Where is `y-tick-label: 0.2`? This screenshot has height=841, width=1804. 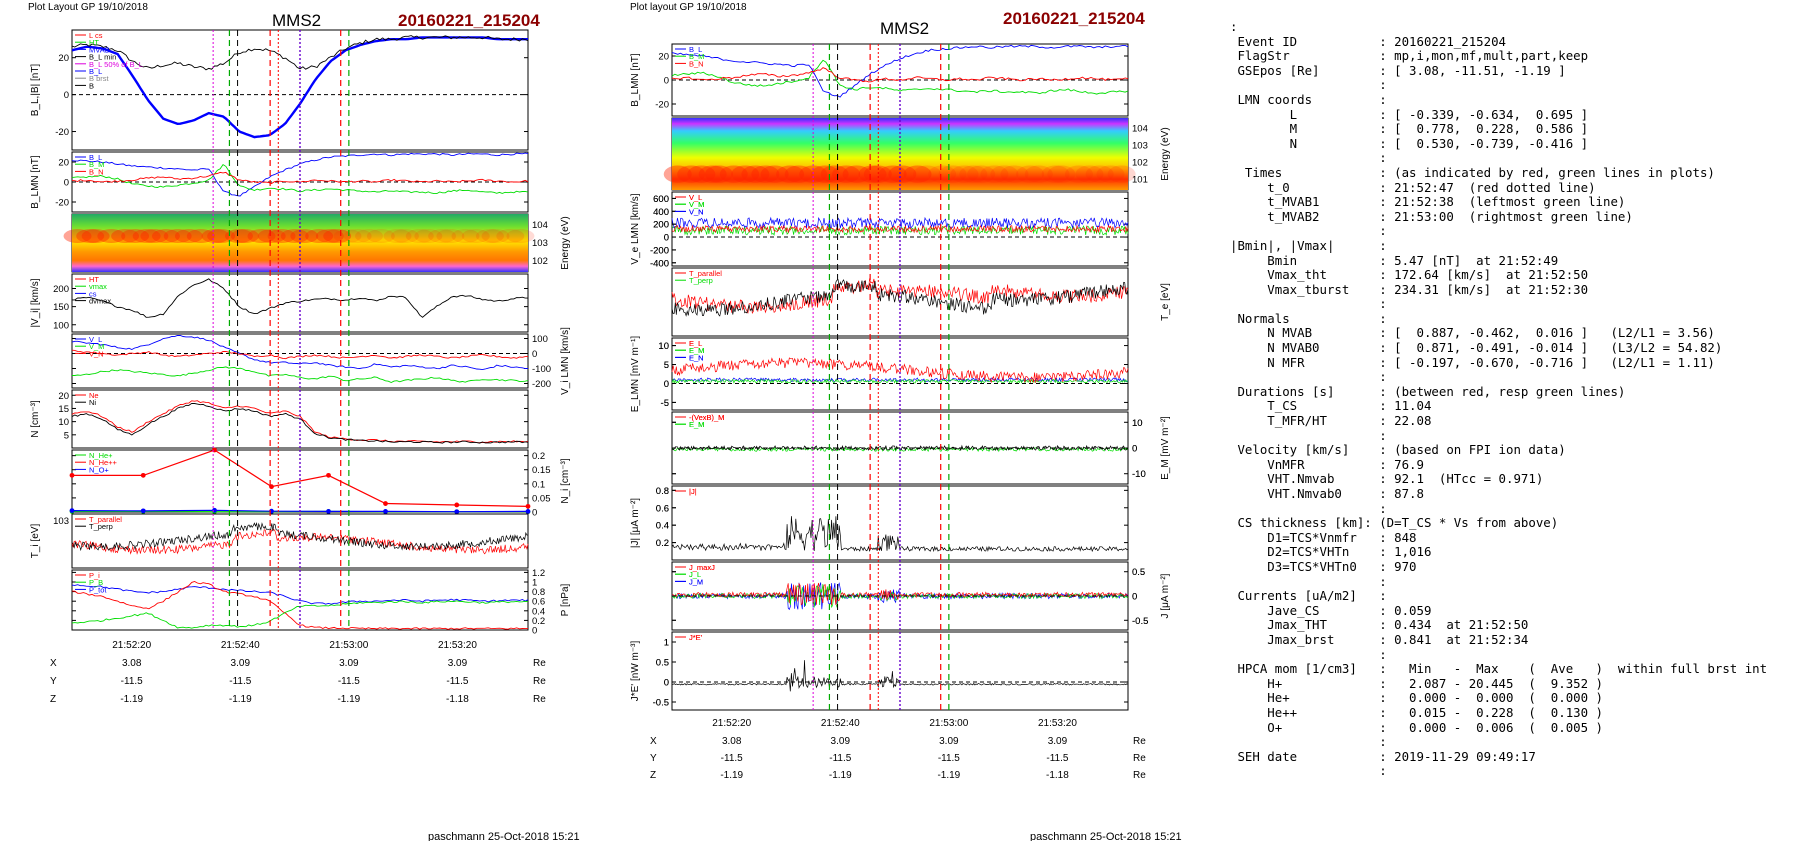 y-tick-label: 0.2 is located at coordinates (538, 621).